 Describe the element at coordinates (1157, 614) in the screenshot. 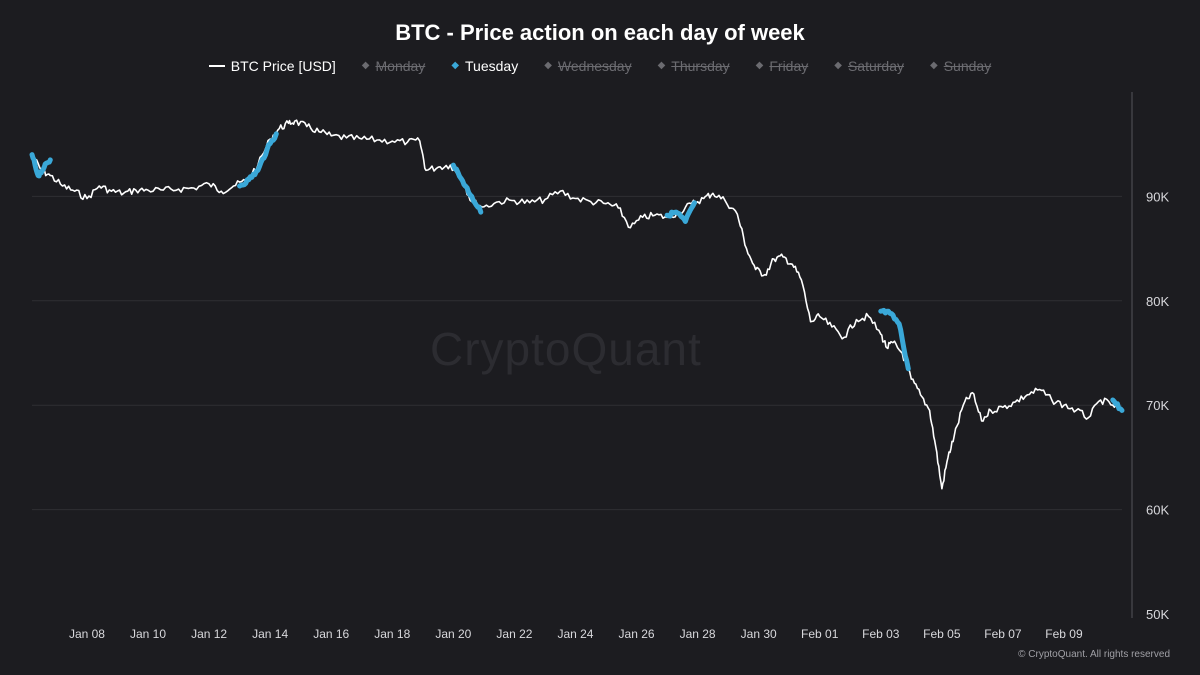

I see `y-tick-label: 50K` at that location.